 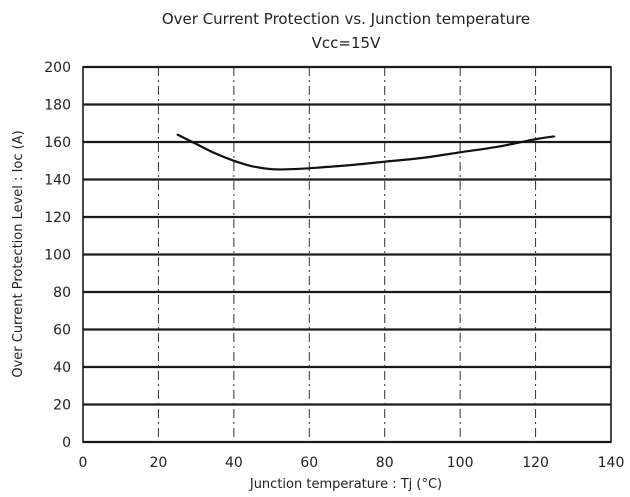 I want to click on x-tick-label: 60, so click(x=309, y=463).